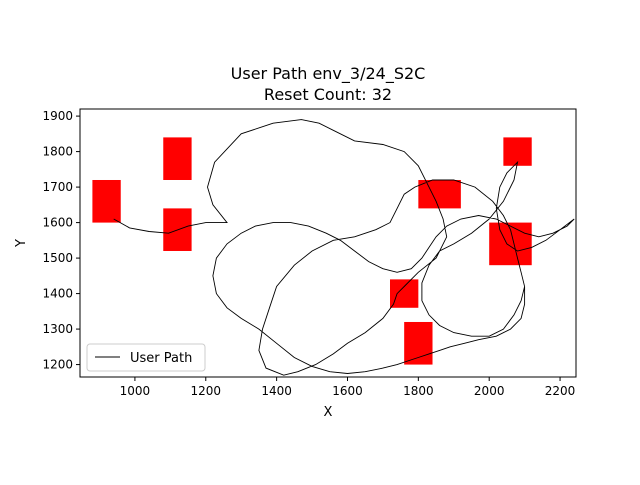 The height and width of the screenshot is (485, 640). What do you see at coordinates (205, 391) in the screenshot?
I see `x-tick-label: 1200` at bounding box center [205, 391].